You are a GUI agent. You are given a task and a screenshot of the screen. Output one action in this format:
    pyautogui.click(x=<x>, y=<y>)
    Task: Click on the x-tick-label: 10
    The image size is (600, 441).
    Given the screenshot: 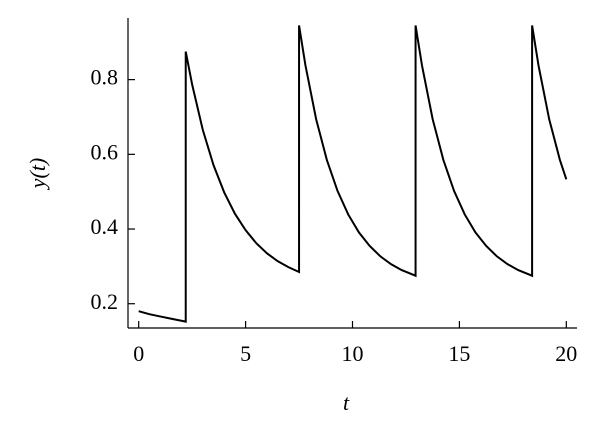 What is the action you would take?
    pyautogui.click(x=353, y=353)
    